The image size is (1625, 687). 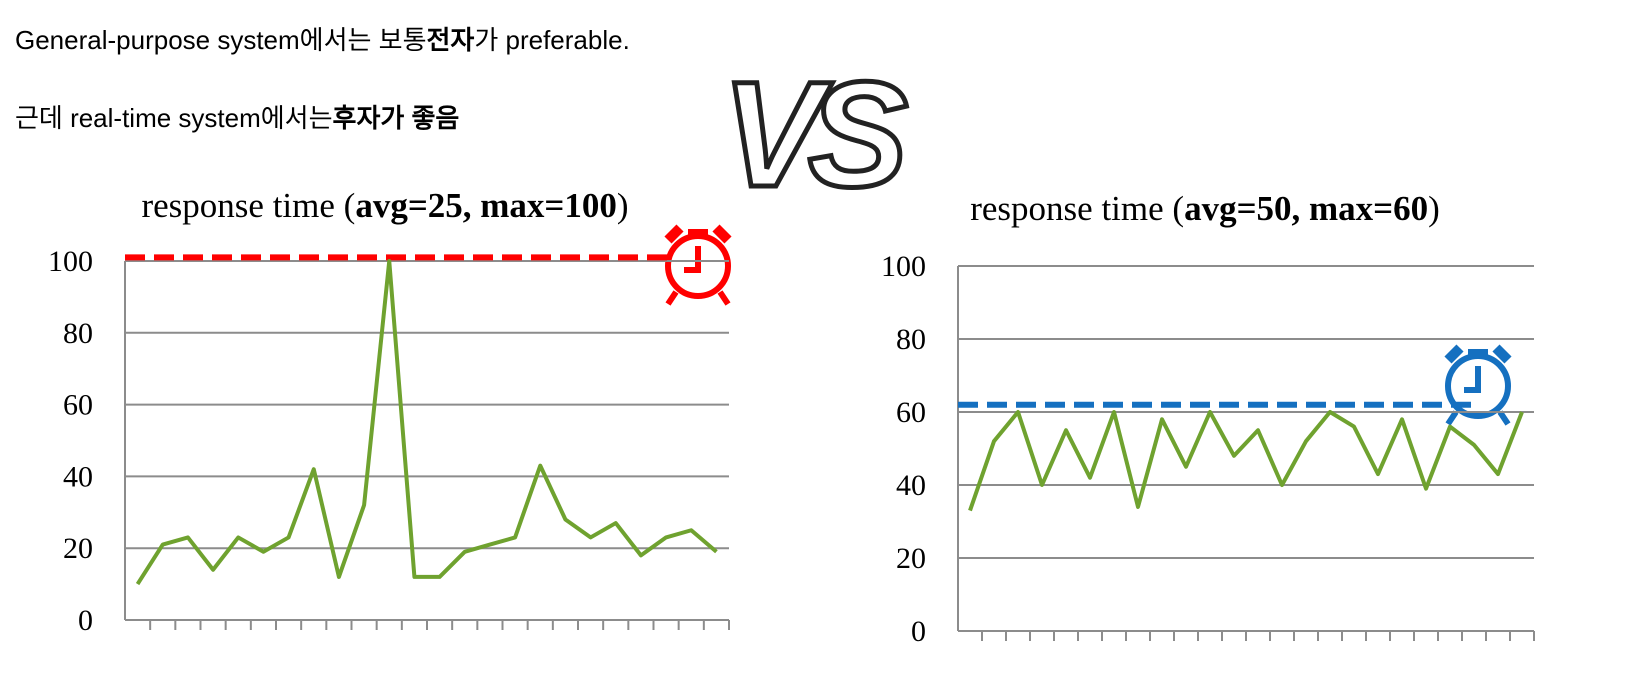 I want to click on text-run: 전자, so click(x=451, y=40).